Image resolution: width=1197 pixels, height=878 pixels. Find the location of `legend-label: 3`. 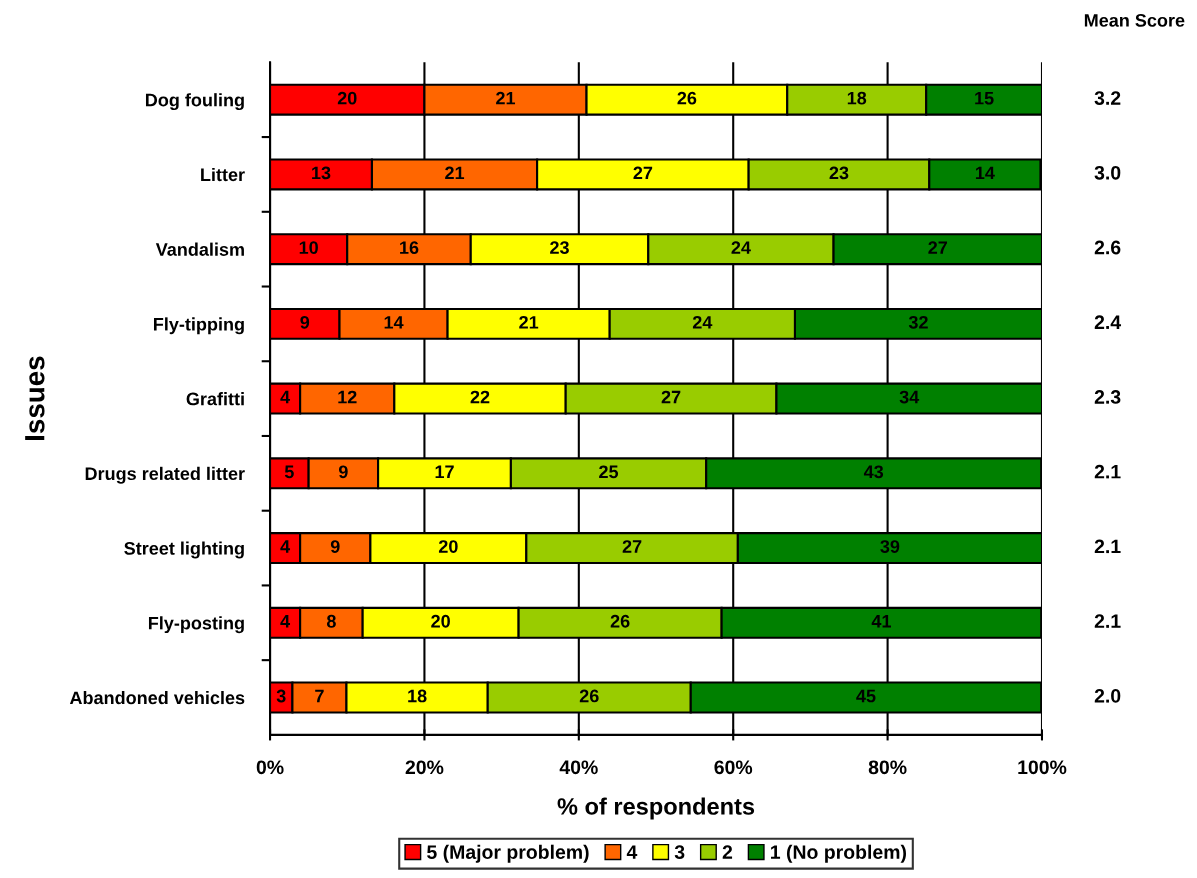

legend-label: 3 is located at coordinates (679, 852).